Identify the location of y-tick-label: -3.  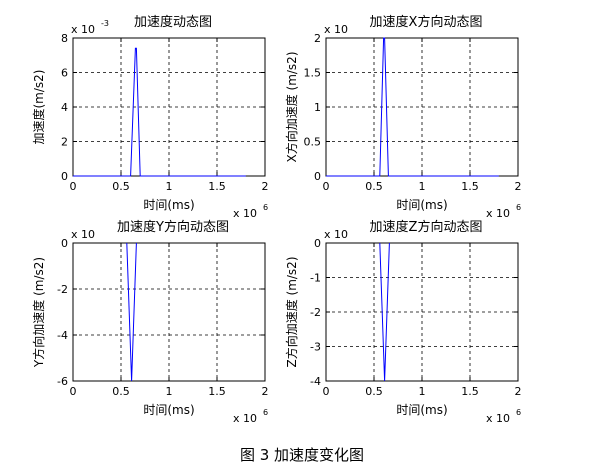
(315, 347).